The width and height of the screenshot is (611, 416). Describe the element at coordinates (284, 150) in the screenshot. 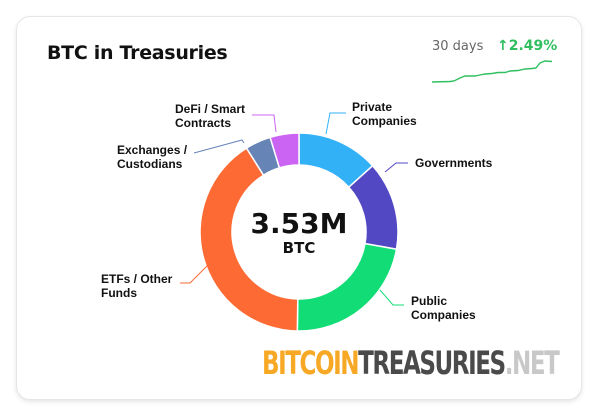

I see `segment-defi-smart-contracts` at that location.